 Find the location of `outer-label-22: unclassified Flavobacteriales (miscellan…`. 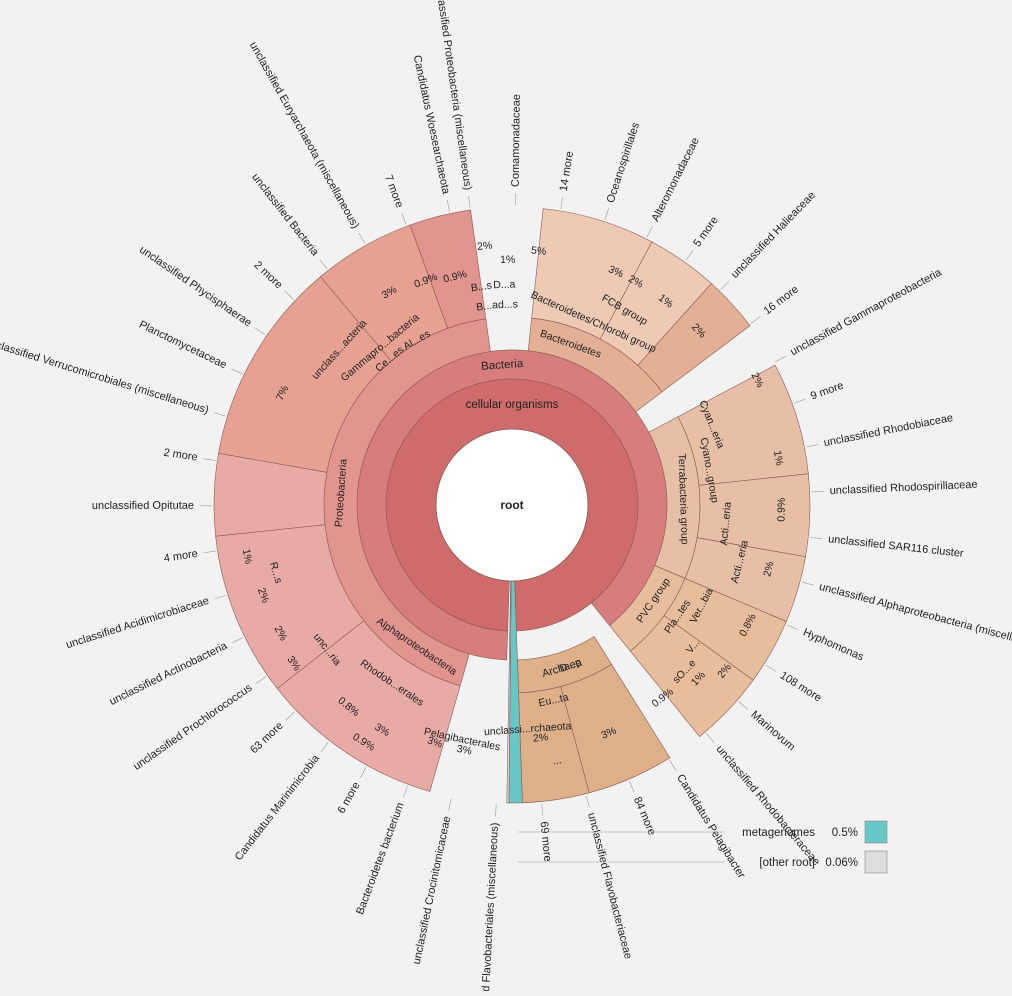

outer-label-22: unclassified Flavobacteriales (miscellan… is located at coordinates (489, 906).